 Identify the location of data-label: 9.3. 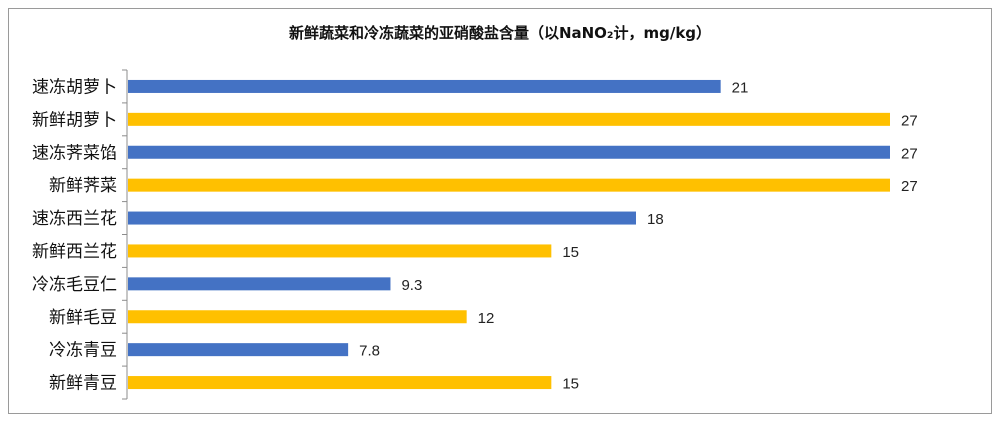
(411, 285).